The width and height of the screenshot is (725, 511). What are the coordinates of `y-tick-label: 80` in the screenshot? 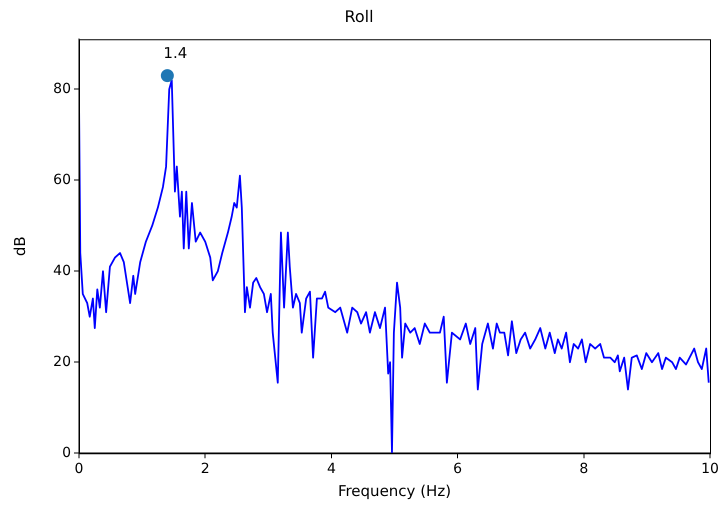 It's located at (62, 88).